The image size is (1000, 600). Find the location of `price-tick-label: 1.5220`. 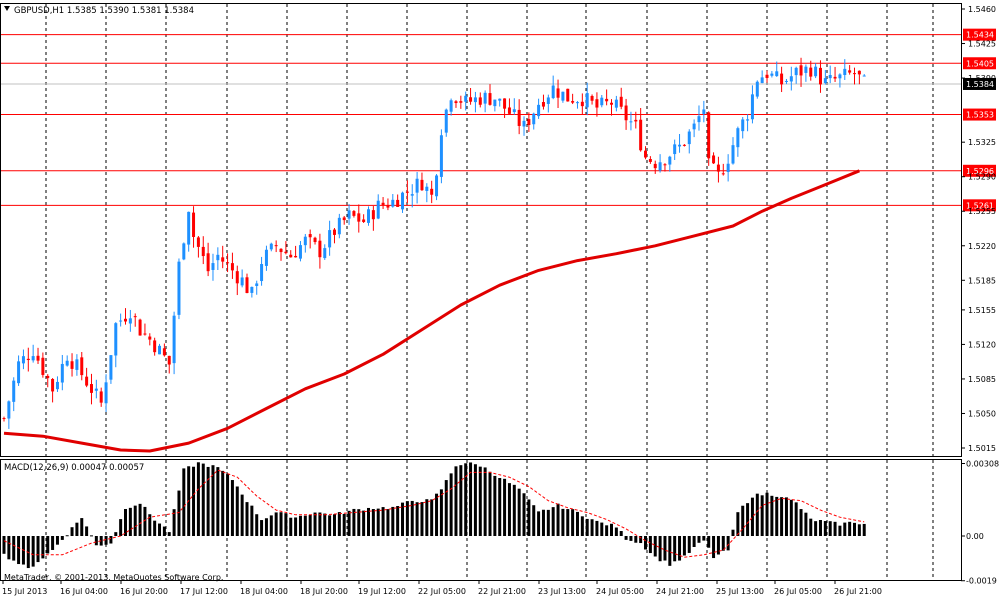

price-tick-label: 1.5220 is located at coordinates (982, 246).